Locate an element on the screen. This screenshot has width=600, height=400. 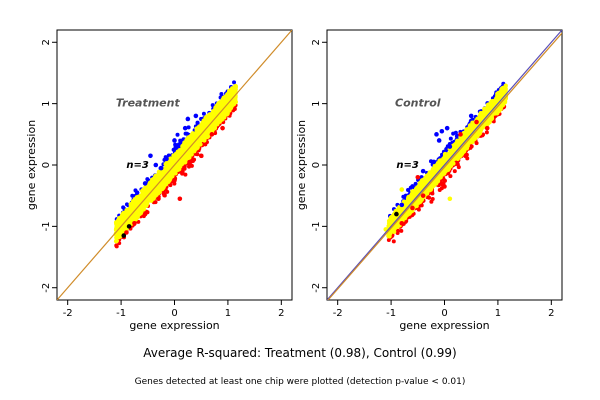
x-tick-label: 1 is located at coordinates (228, 313).